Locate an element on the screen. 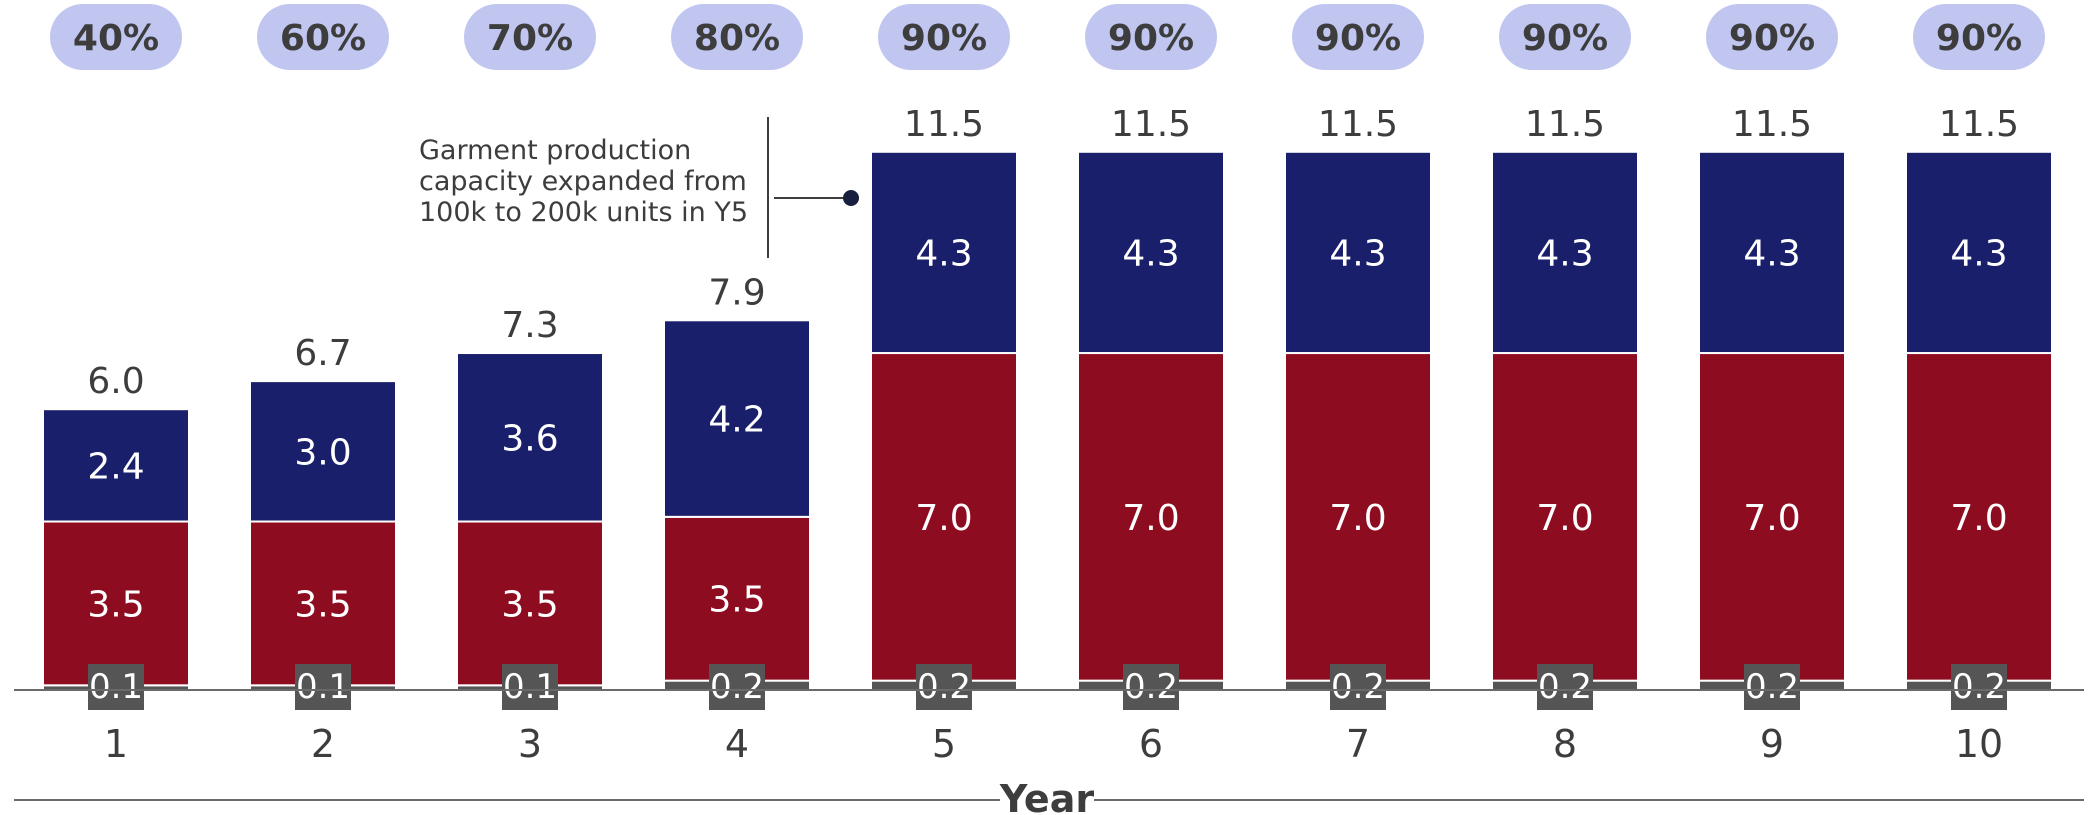  segment-value-label: 3.0 is located at coordinates (322, 452).